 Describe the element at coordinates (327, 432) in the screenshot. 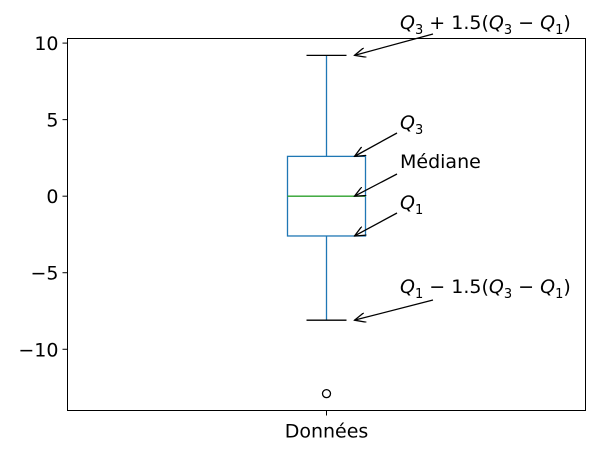

I see `x-tick-label: Données` at that location.